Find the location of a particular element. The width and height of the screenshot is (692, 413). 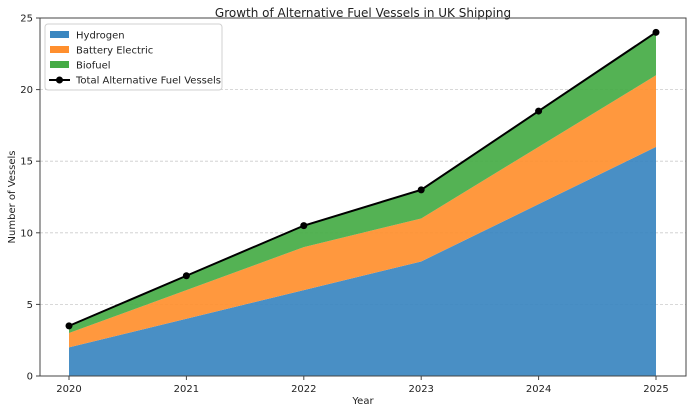

total-point-2021 is located at coordinates (186, 276).